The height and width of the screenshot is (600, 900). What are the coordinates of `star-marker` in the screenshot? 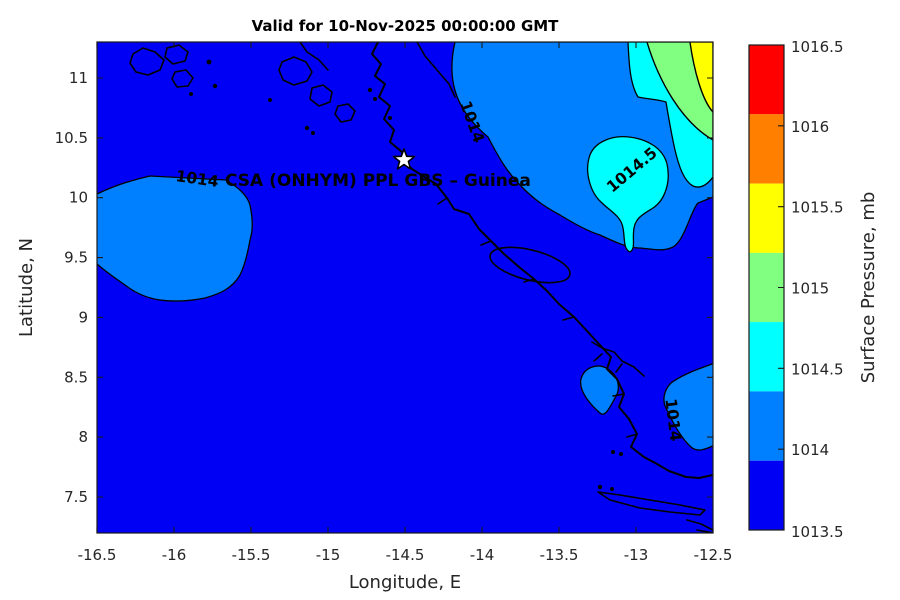 It's located at (404, 159).